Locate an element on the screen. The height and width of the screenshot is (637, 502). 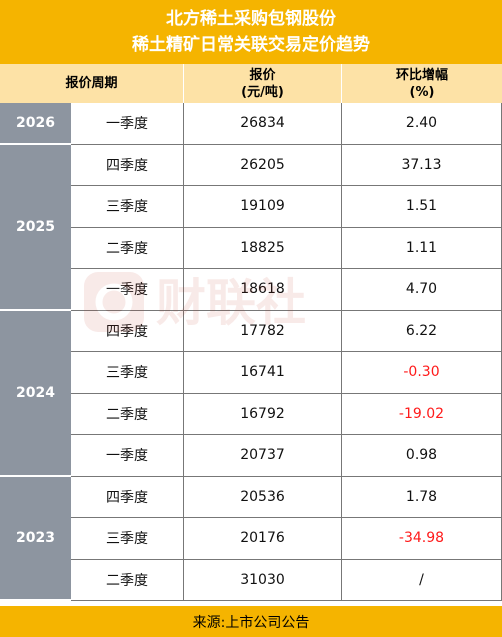
table-row: 三季度 20176 -34.98 is located at coordinates (286, 539).